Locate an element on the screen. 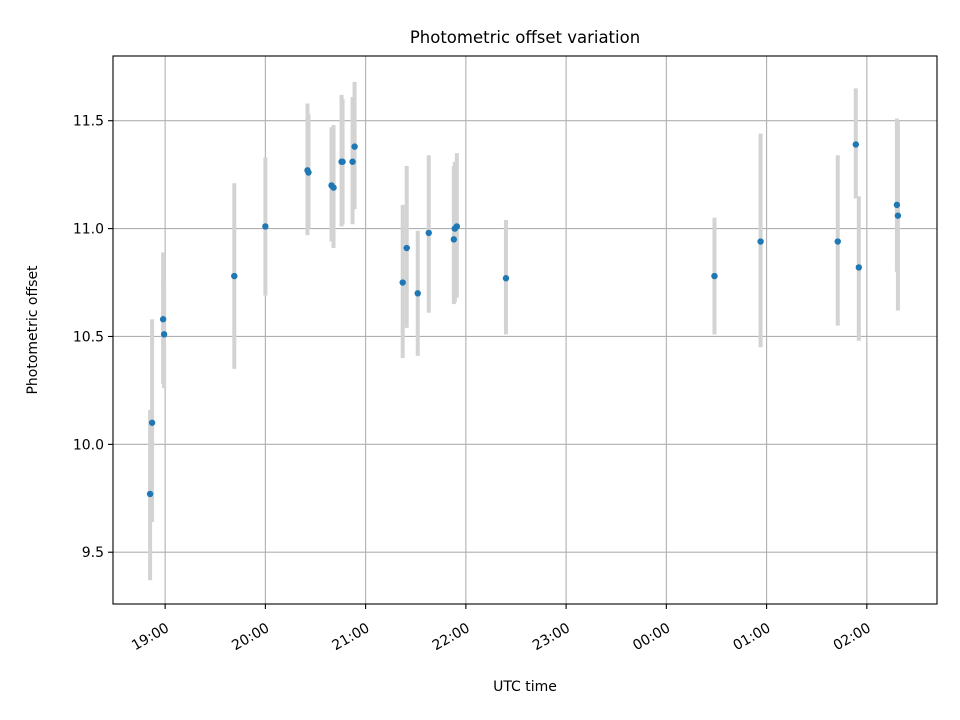  y-tick-label: 11.0 is located at coordinates (88, 230).